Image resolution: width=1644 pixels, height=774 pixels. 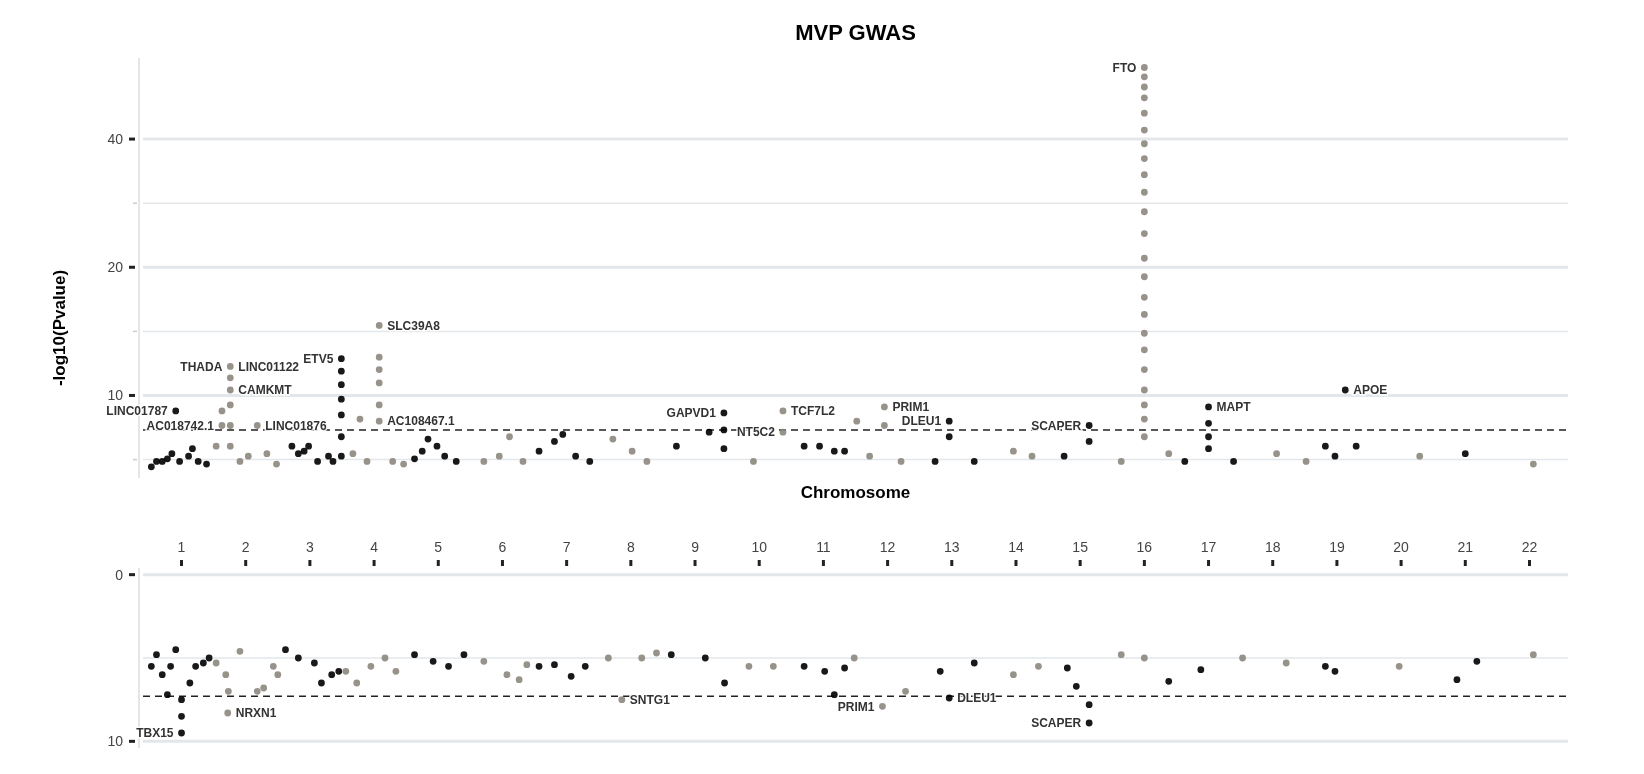 I want to click on x-tick-label: 18, so click(x=1272, y=547).